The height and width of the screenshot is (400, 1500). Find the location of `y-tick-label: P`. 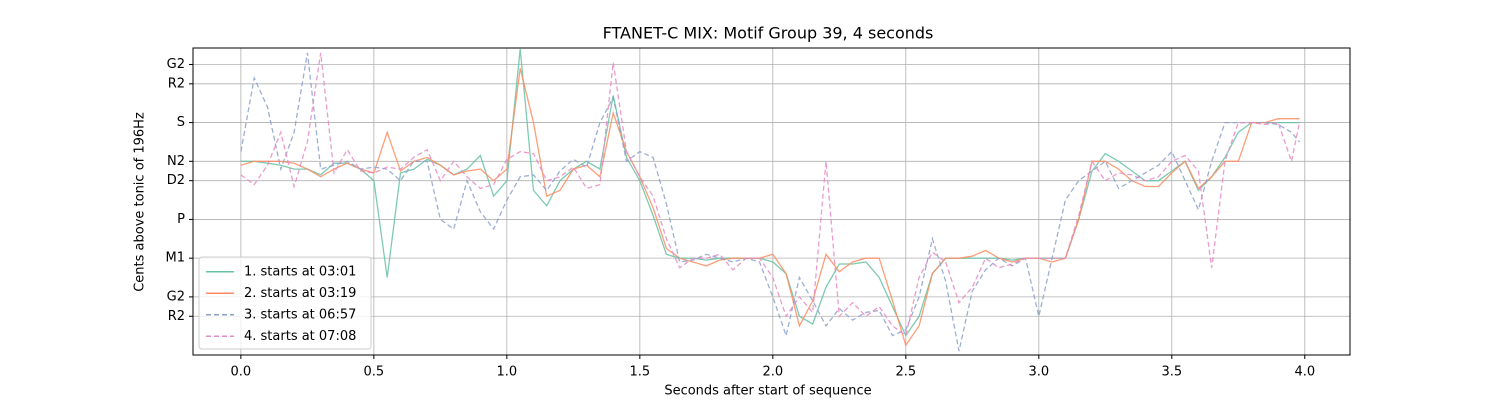

y-tick-label: P is located at coordinates (181, 219).